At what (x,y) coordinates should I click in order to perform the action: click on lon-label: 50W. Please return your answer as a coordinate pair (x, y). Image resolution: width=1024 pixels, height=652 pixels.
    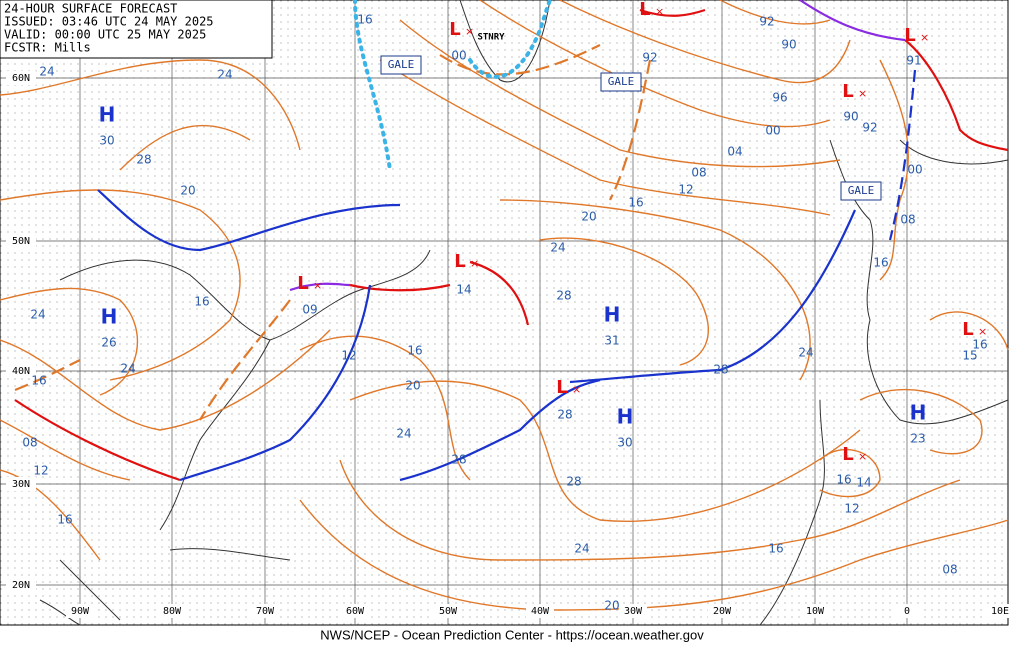
    Looking at the image, I should click on (448, 611).